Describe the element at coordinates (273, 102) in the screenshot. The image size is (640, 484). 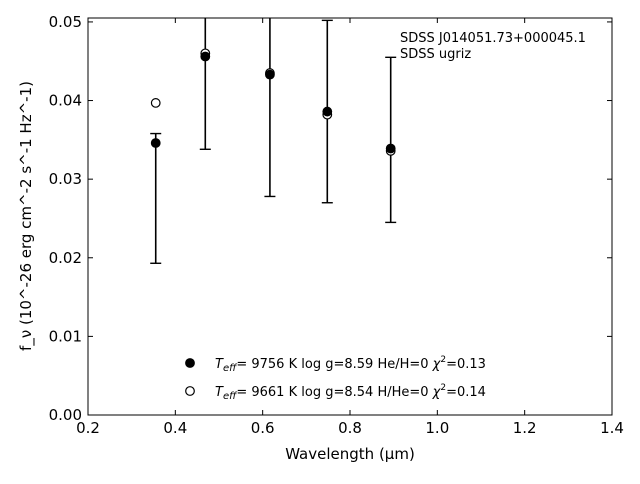
I see `data-markers` at that location.